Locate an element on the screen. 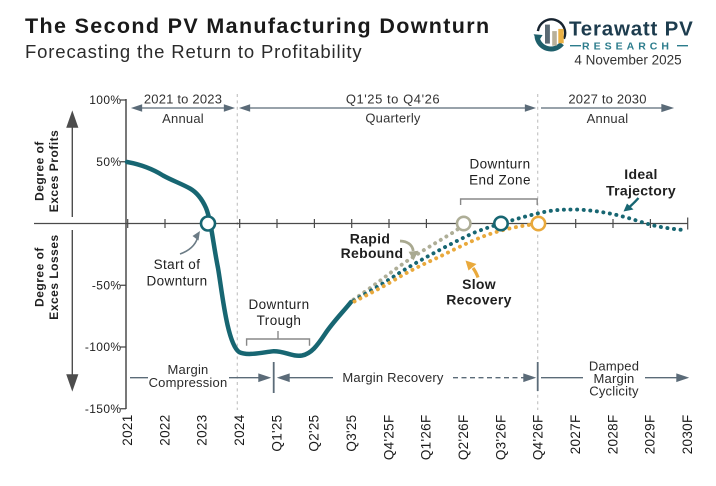 This screenshot has height=486, width=716. svg-text: Margin Recovery is located at coordinates (393, 377).